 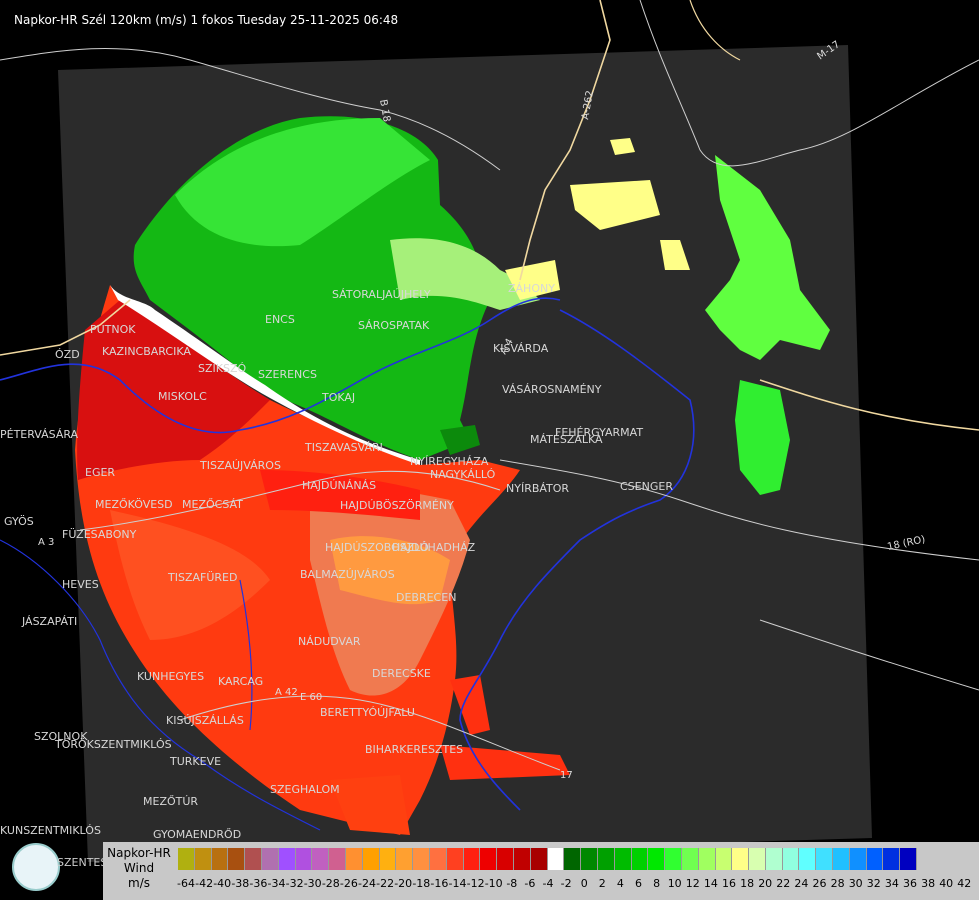 I want to click on city-nyirbator: NYÍRBÁTOR, so click(x=537, y=488).